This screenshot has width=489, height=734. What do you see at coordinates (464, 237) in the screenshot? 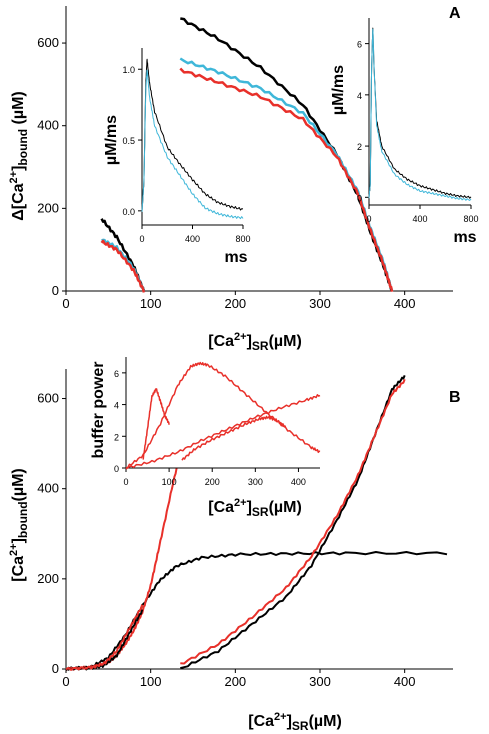
I see `inset-right-x-label: ms` at bounding box center [464, 237].